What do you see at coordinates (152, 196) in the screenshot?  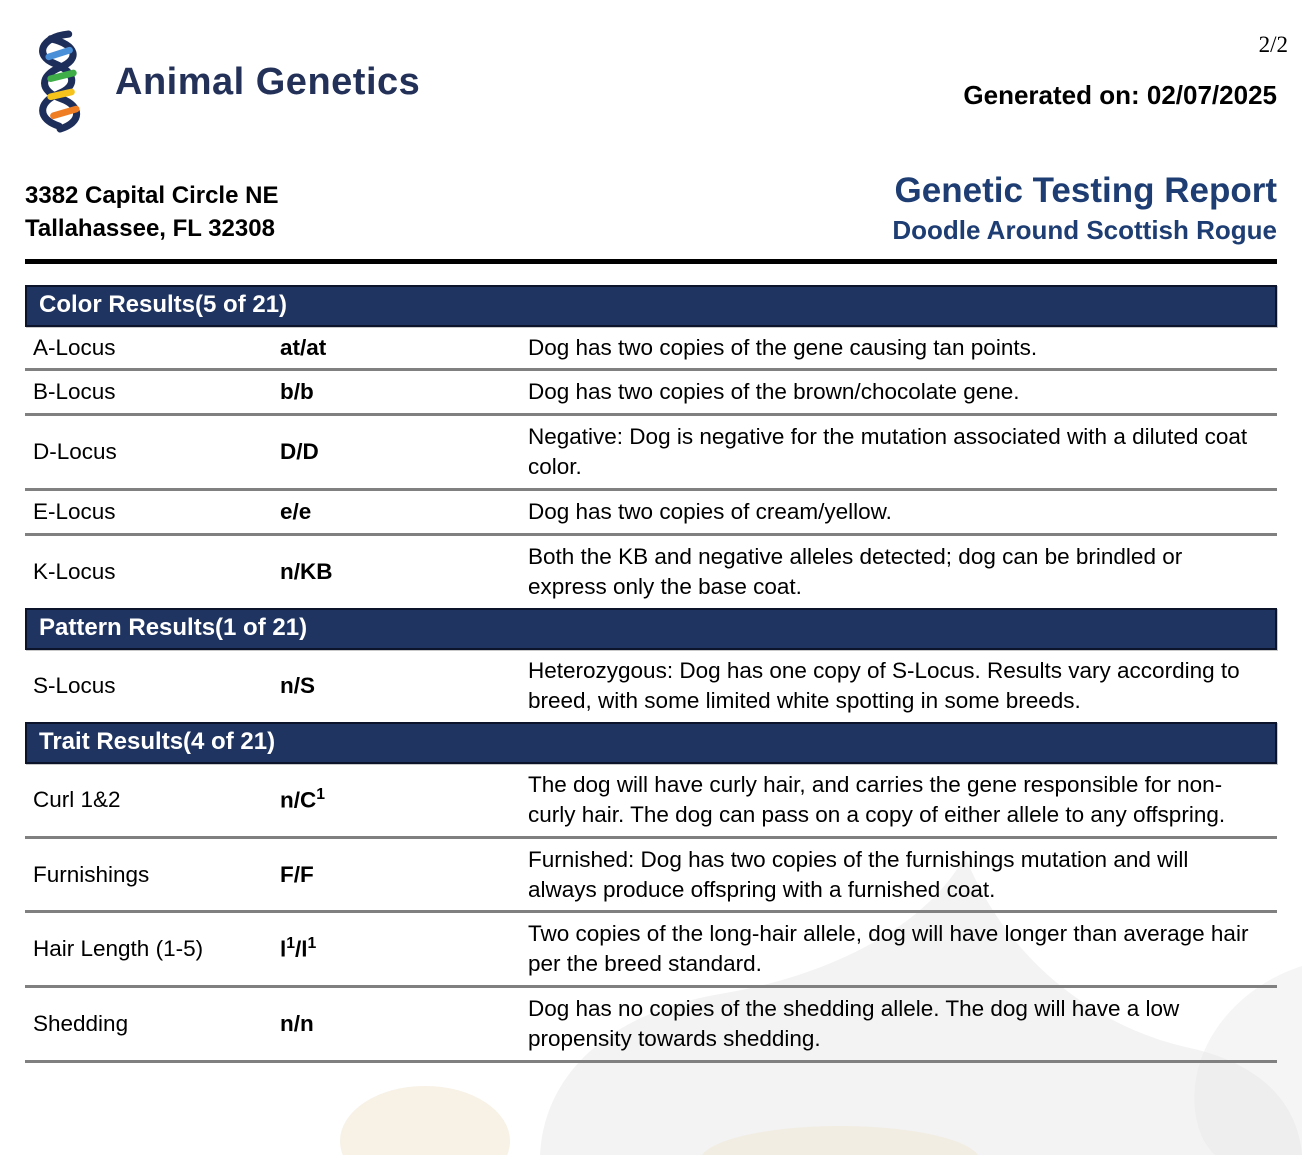 I see `address-line-1: 3382 Capital Circle NE` at bounding box center [152, 196].